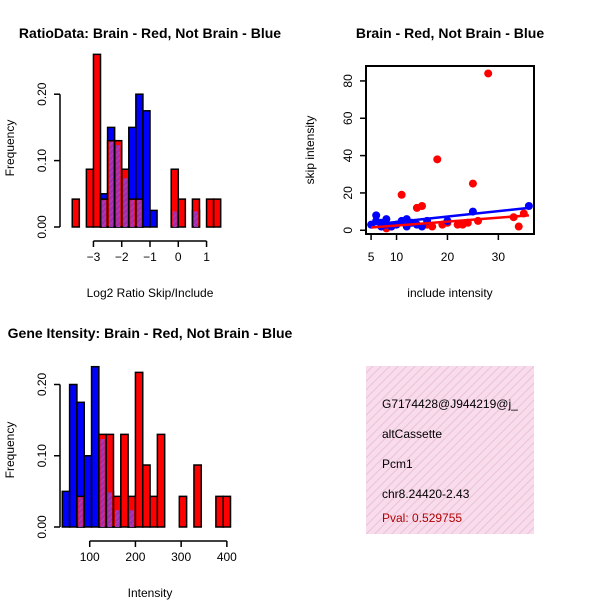 This screenshot has width=600, height=600. I want to click on scatter-y-tick-label-1: 20, so click(348, 193).